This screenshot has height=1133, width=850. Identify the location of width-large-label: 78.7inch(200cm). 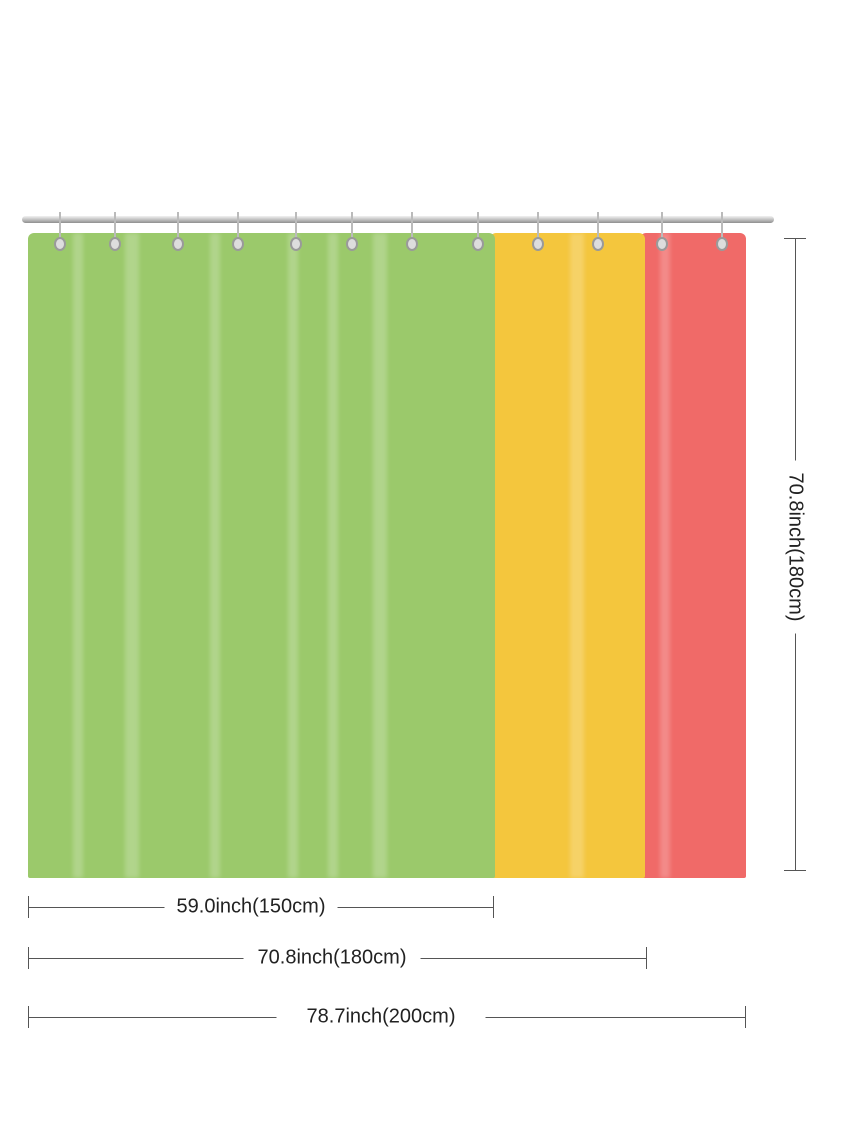
(381, 1017).